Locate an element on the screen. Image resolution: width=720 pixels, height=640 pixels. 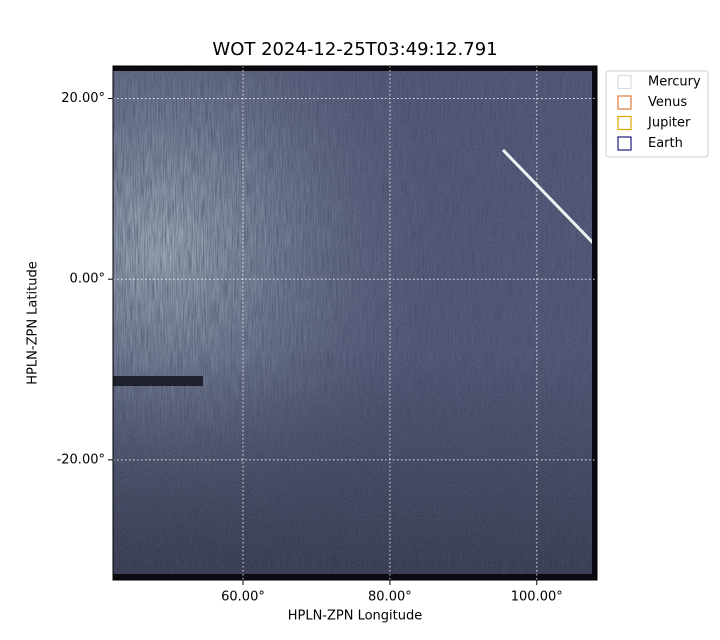
y-tick-label: 20.00° is located at coordinates (83, 98).